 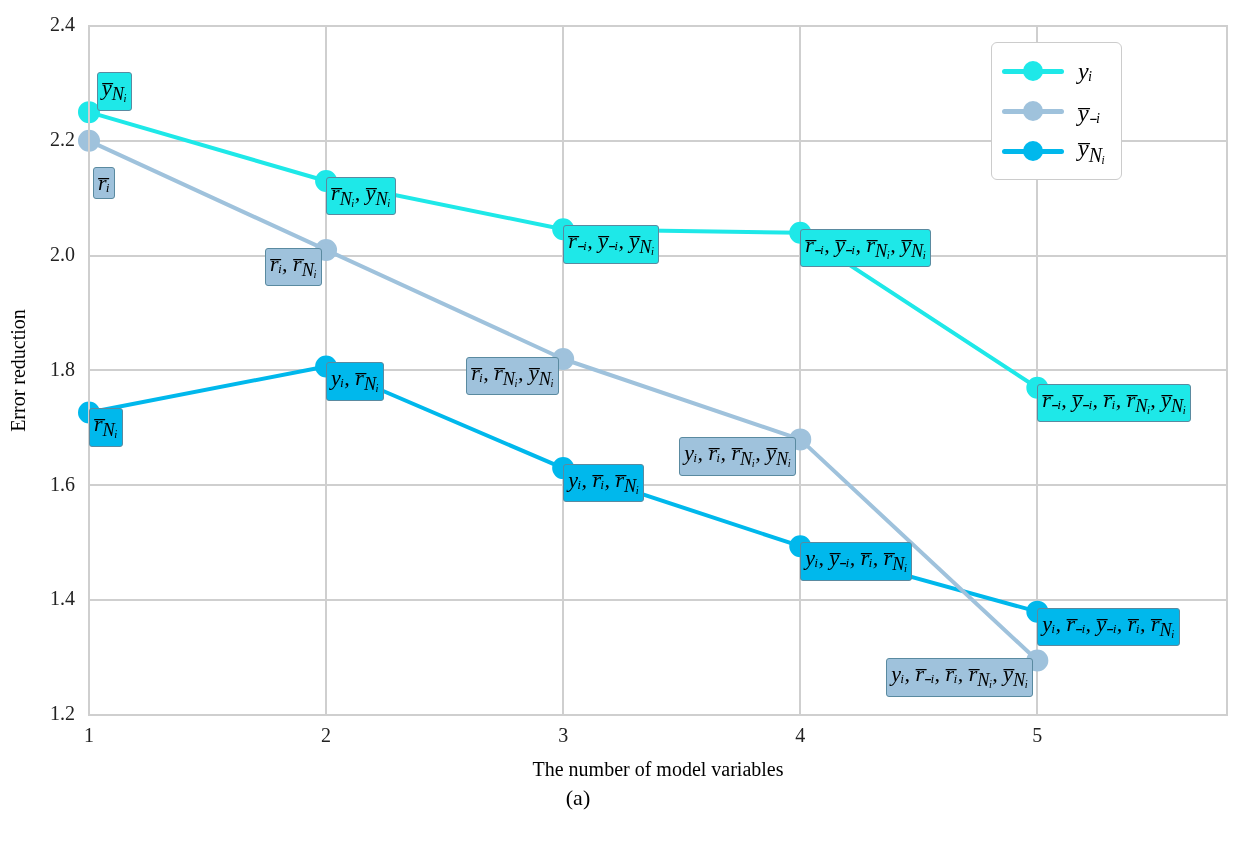 I want to click on legend-label: y̅₋ᵢ, so click(x=1089, y=113).